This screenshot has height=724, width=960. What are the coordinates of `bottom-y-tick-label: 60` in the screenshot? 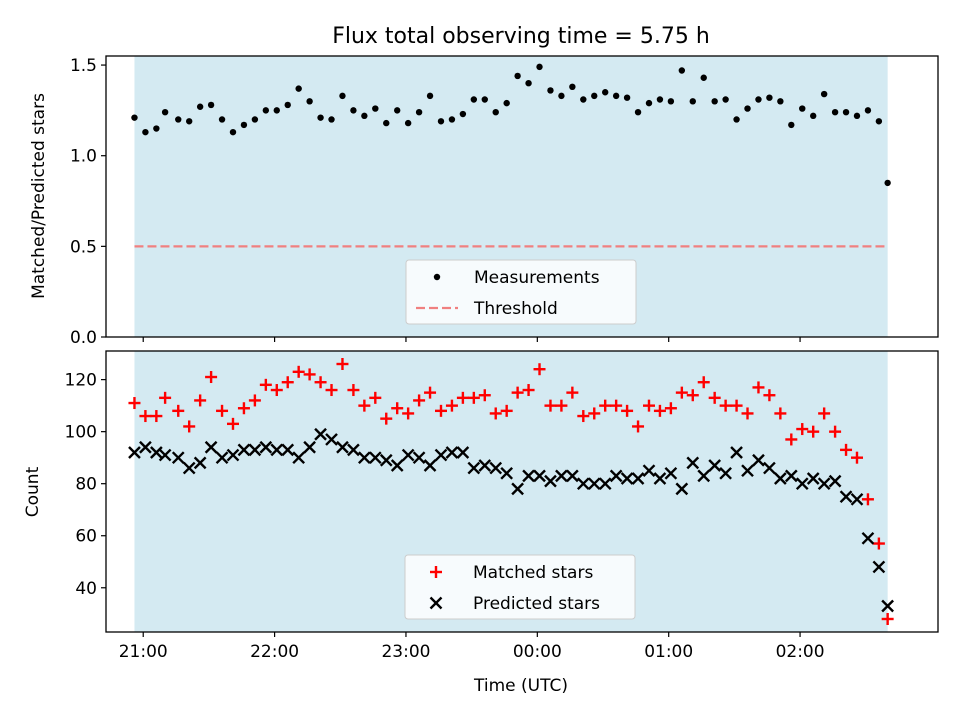 It's located at (86, 537).